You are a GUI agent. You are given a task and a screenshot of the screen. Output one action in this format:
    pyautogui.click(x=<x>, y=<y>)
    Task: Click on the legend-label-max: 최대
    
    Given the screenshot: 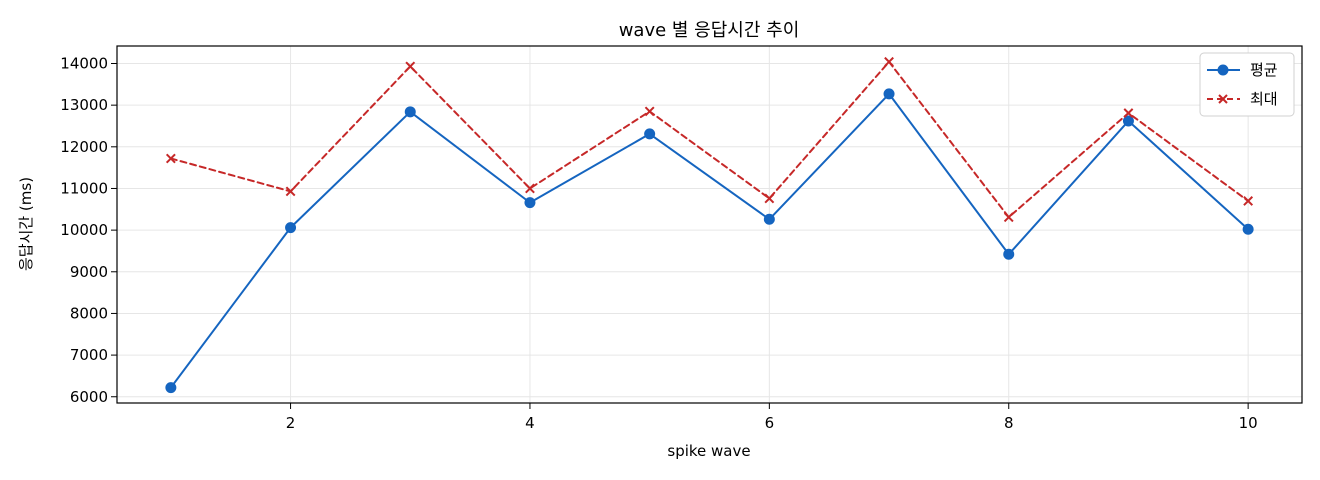 What is the action you would take?
    pyautogui.click(x=1264, y=99)
    